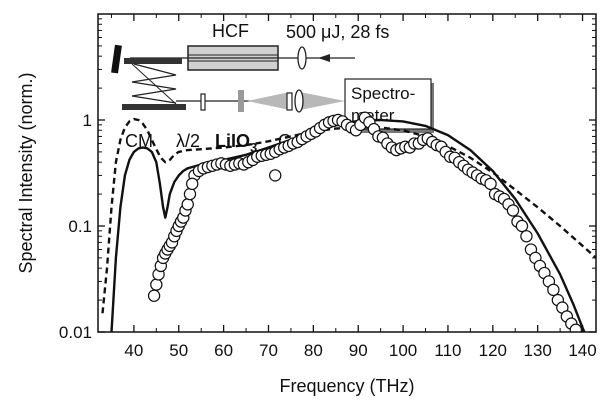 This screenshot has height=402, width=600. Describe the element at coordinates (116, 59) in the screenshot. I see `fold-mirror` at that location.